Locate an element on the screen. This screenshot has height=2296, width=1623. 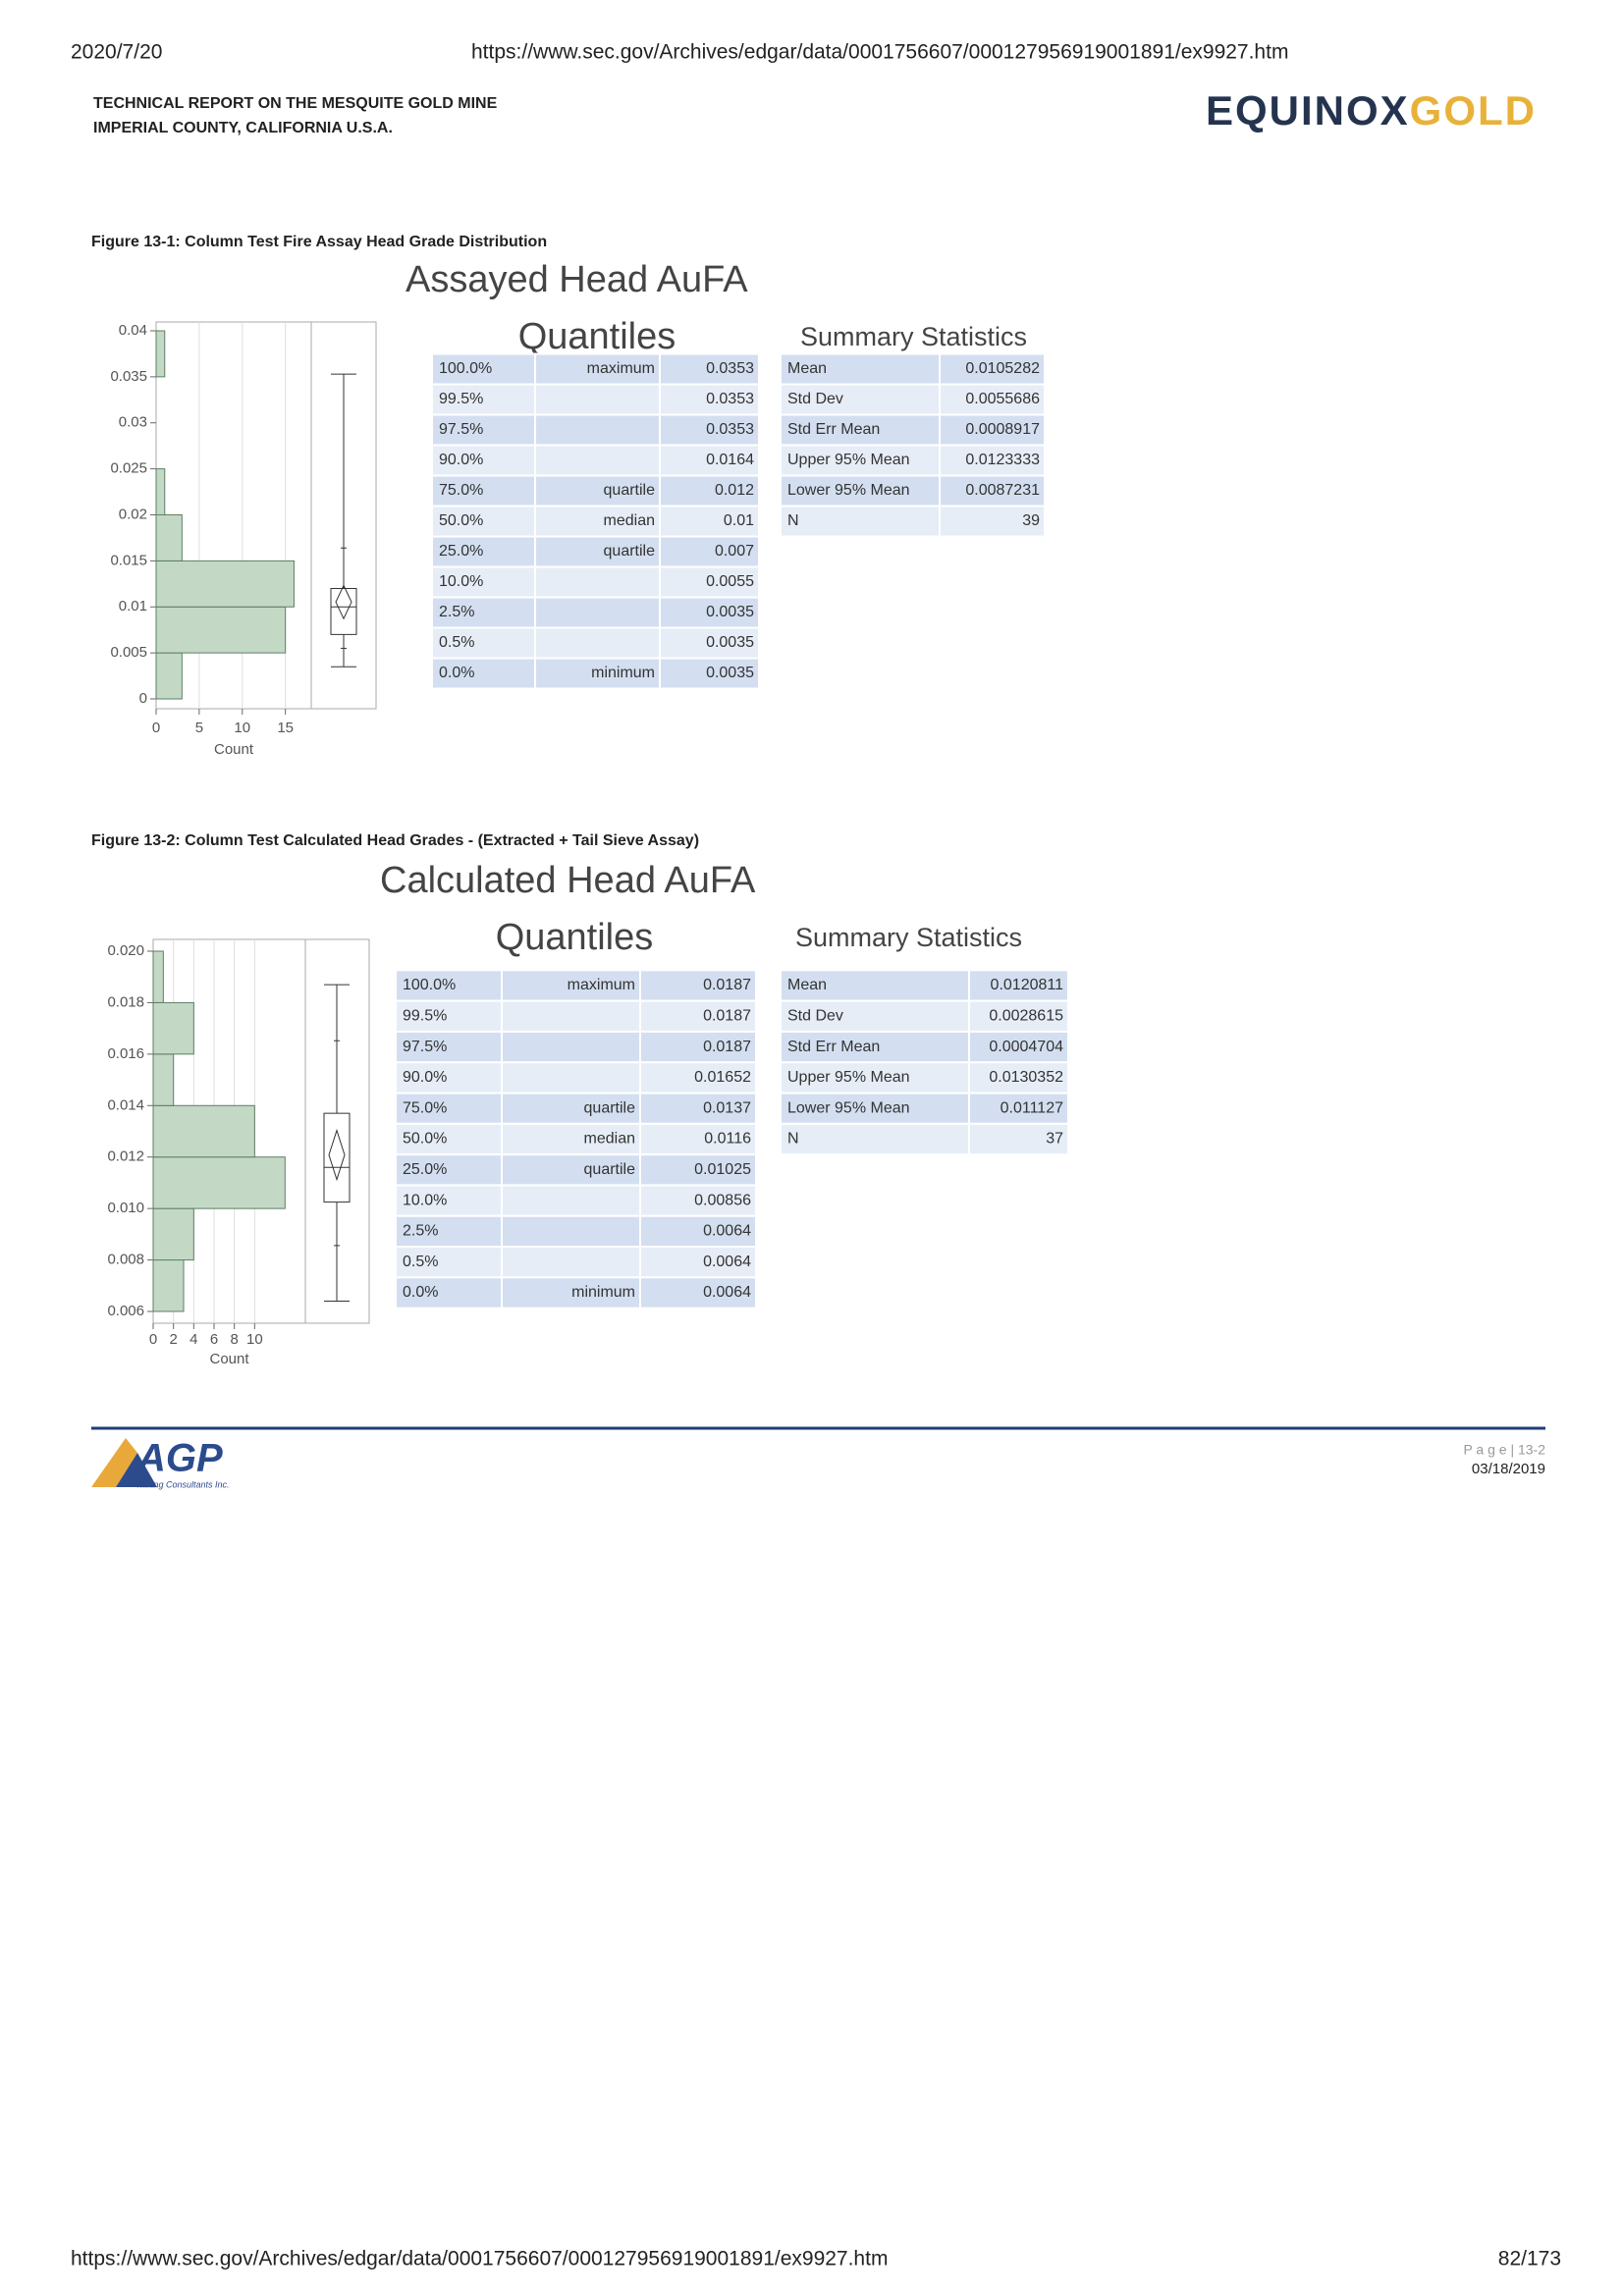
quantile-value: 0.00856 is located at coordinates (722, 1200).